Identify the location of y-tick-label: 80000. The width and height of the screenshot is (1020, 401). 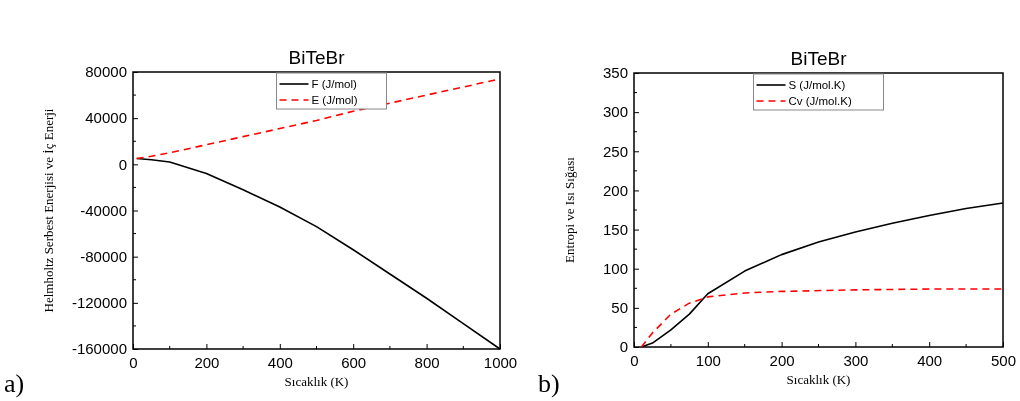
(106, 72).